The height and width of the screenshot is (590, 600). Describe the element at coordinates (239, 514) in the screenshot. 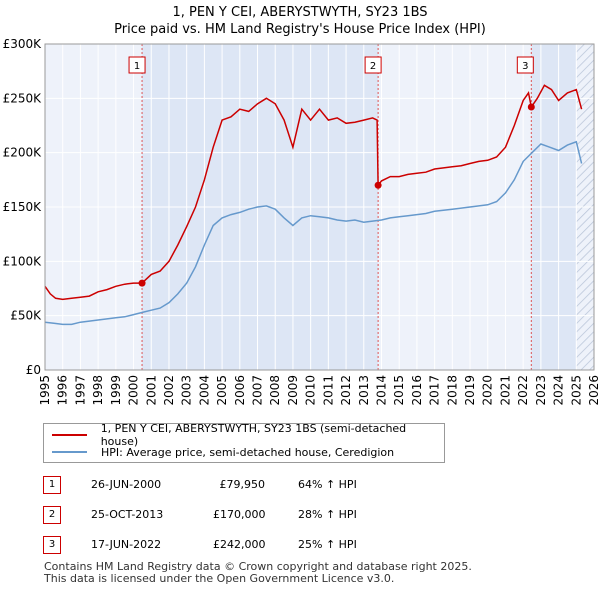

I see `sale-price: £170,000` at that location.